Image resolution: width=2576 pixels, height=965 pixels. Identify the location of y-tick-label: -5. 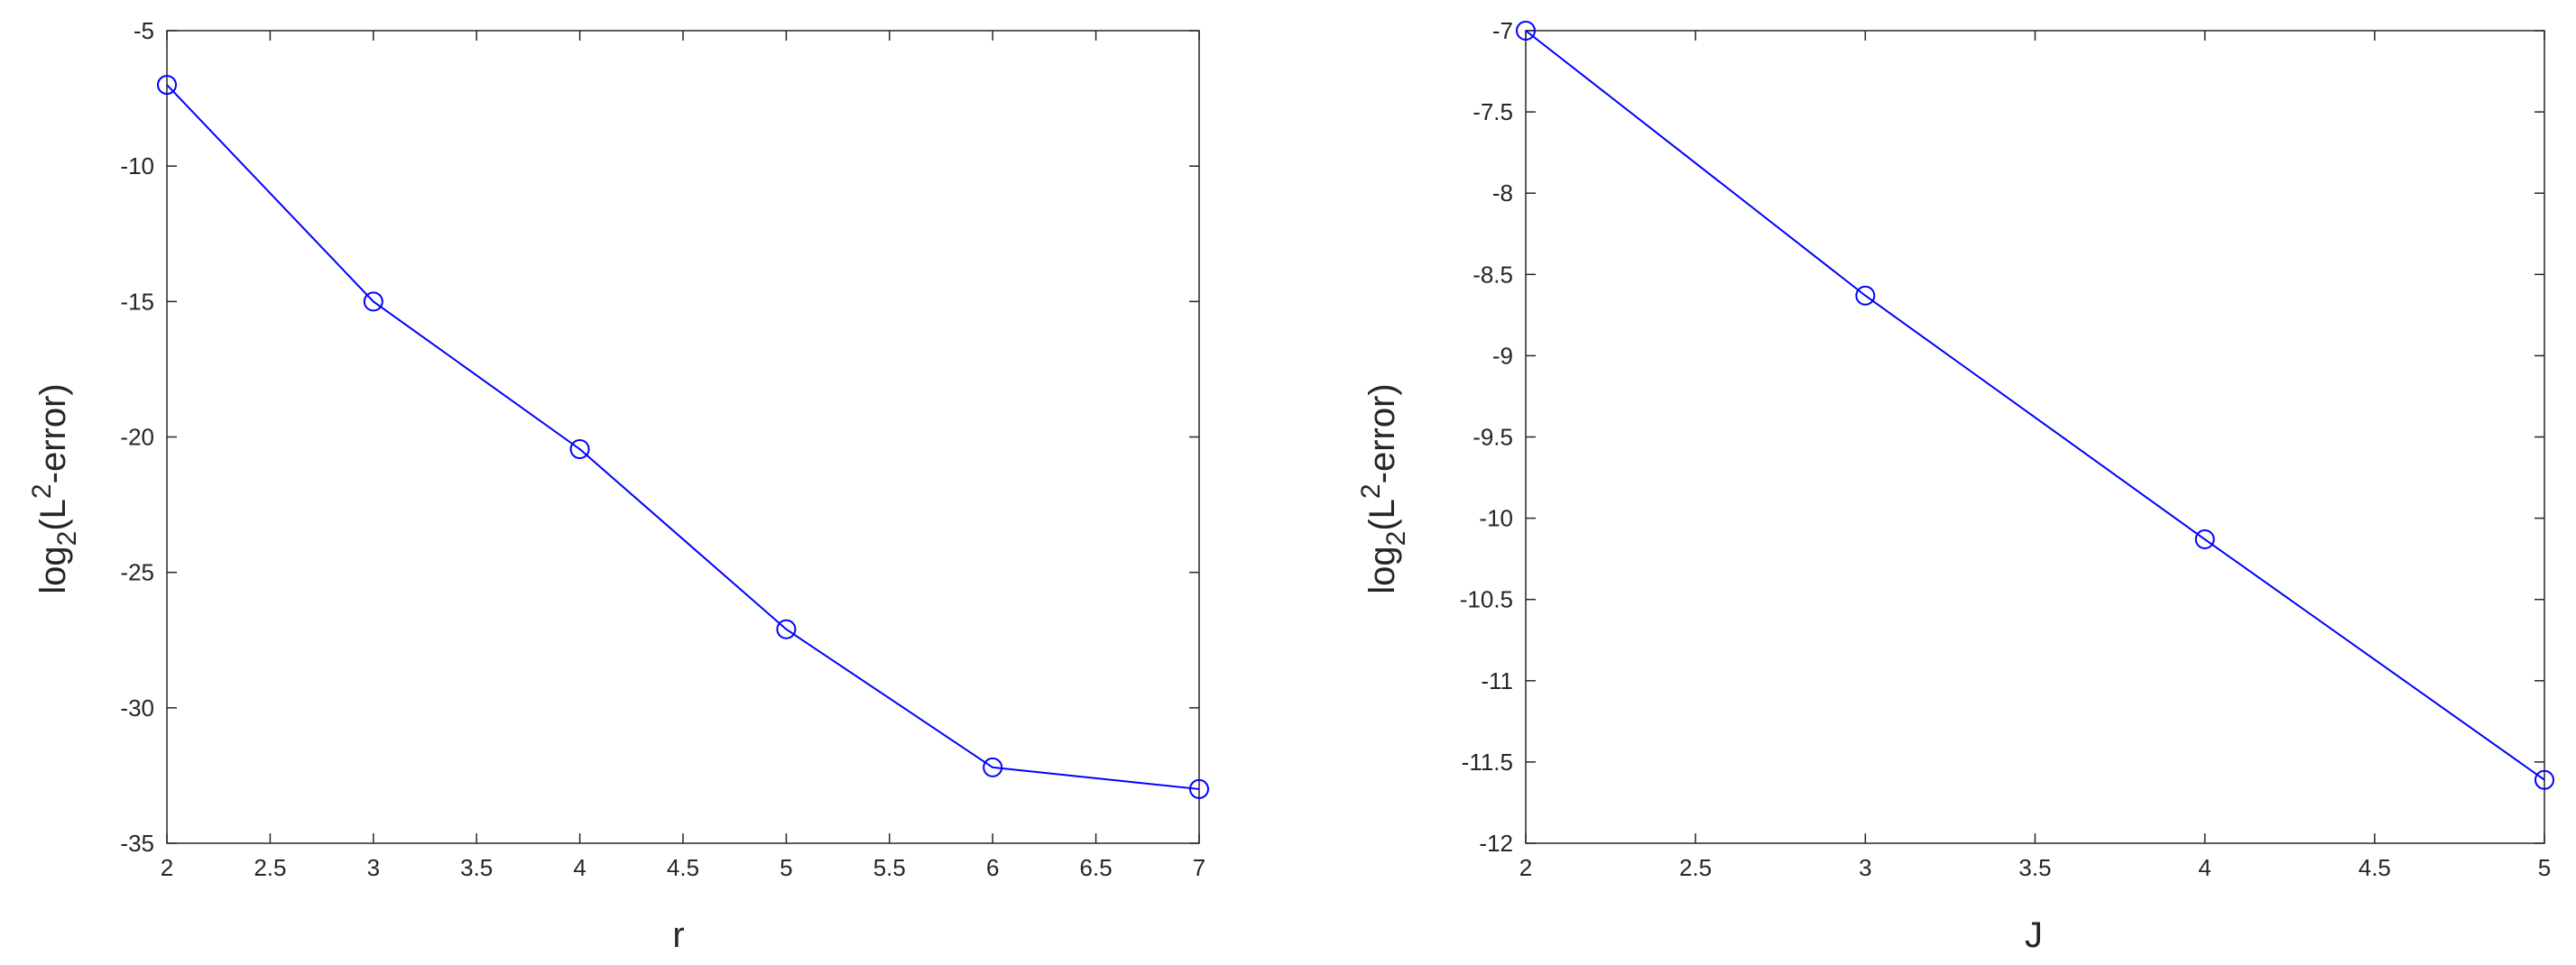
(144, 30).